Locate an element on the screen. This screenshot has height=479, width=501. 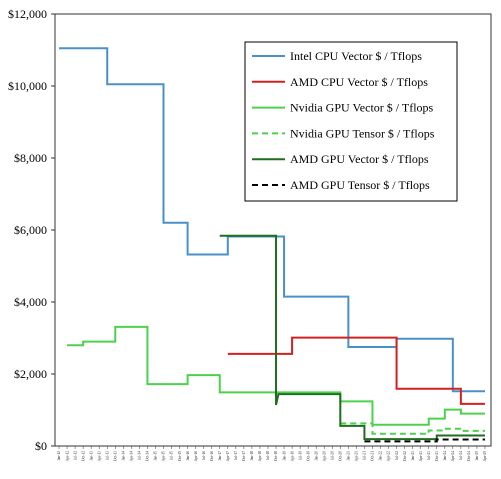
x-tick-label: Apr-12 is located at coordinates (67, 456).